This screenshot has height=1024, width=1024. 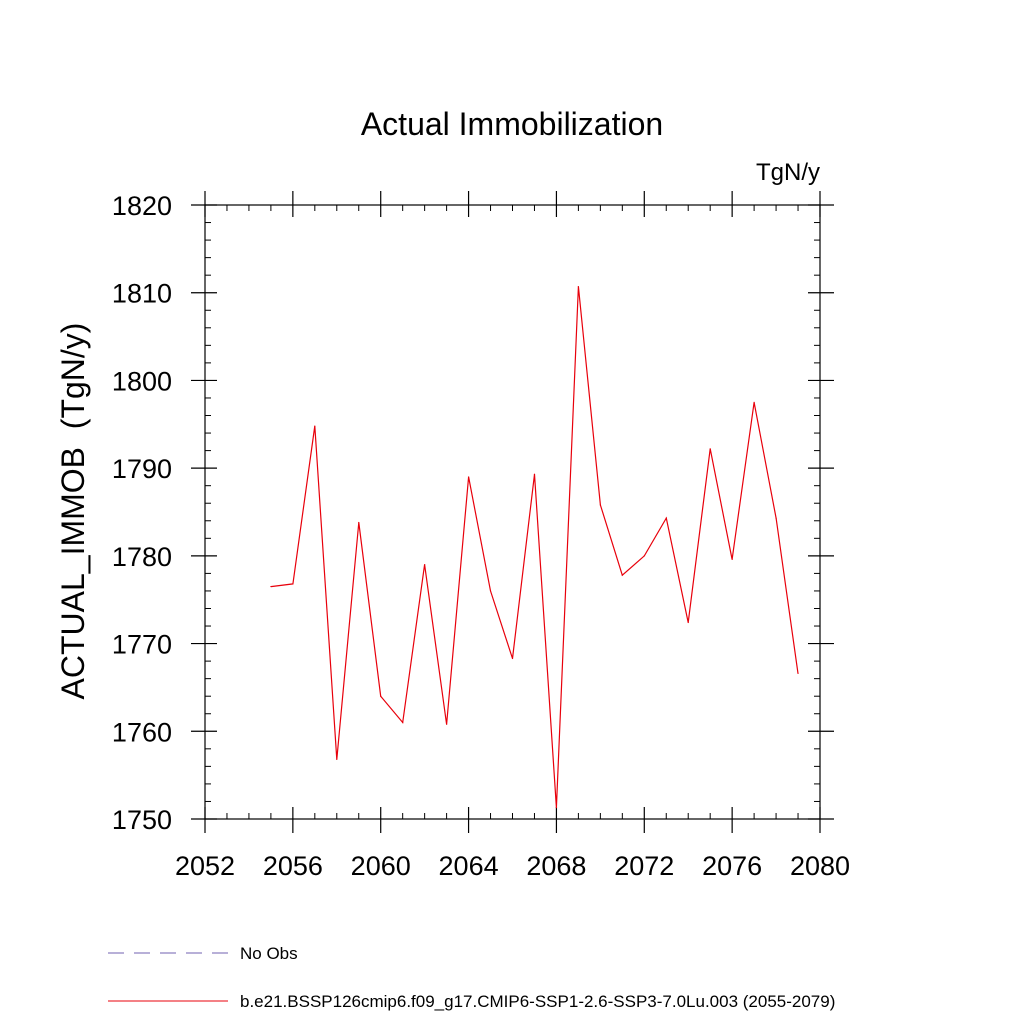 I want to click on y-tick-label: 1810, so click(x=142, y=294).